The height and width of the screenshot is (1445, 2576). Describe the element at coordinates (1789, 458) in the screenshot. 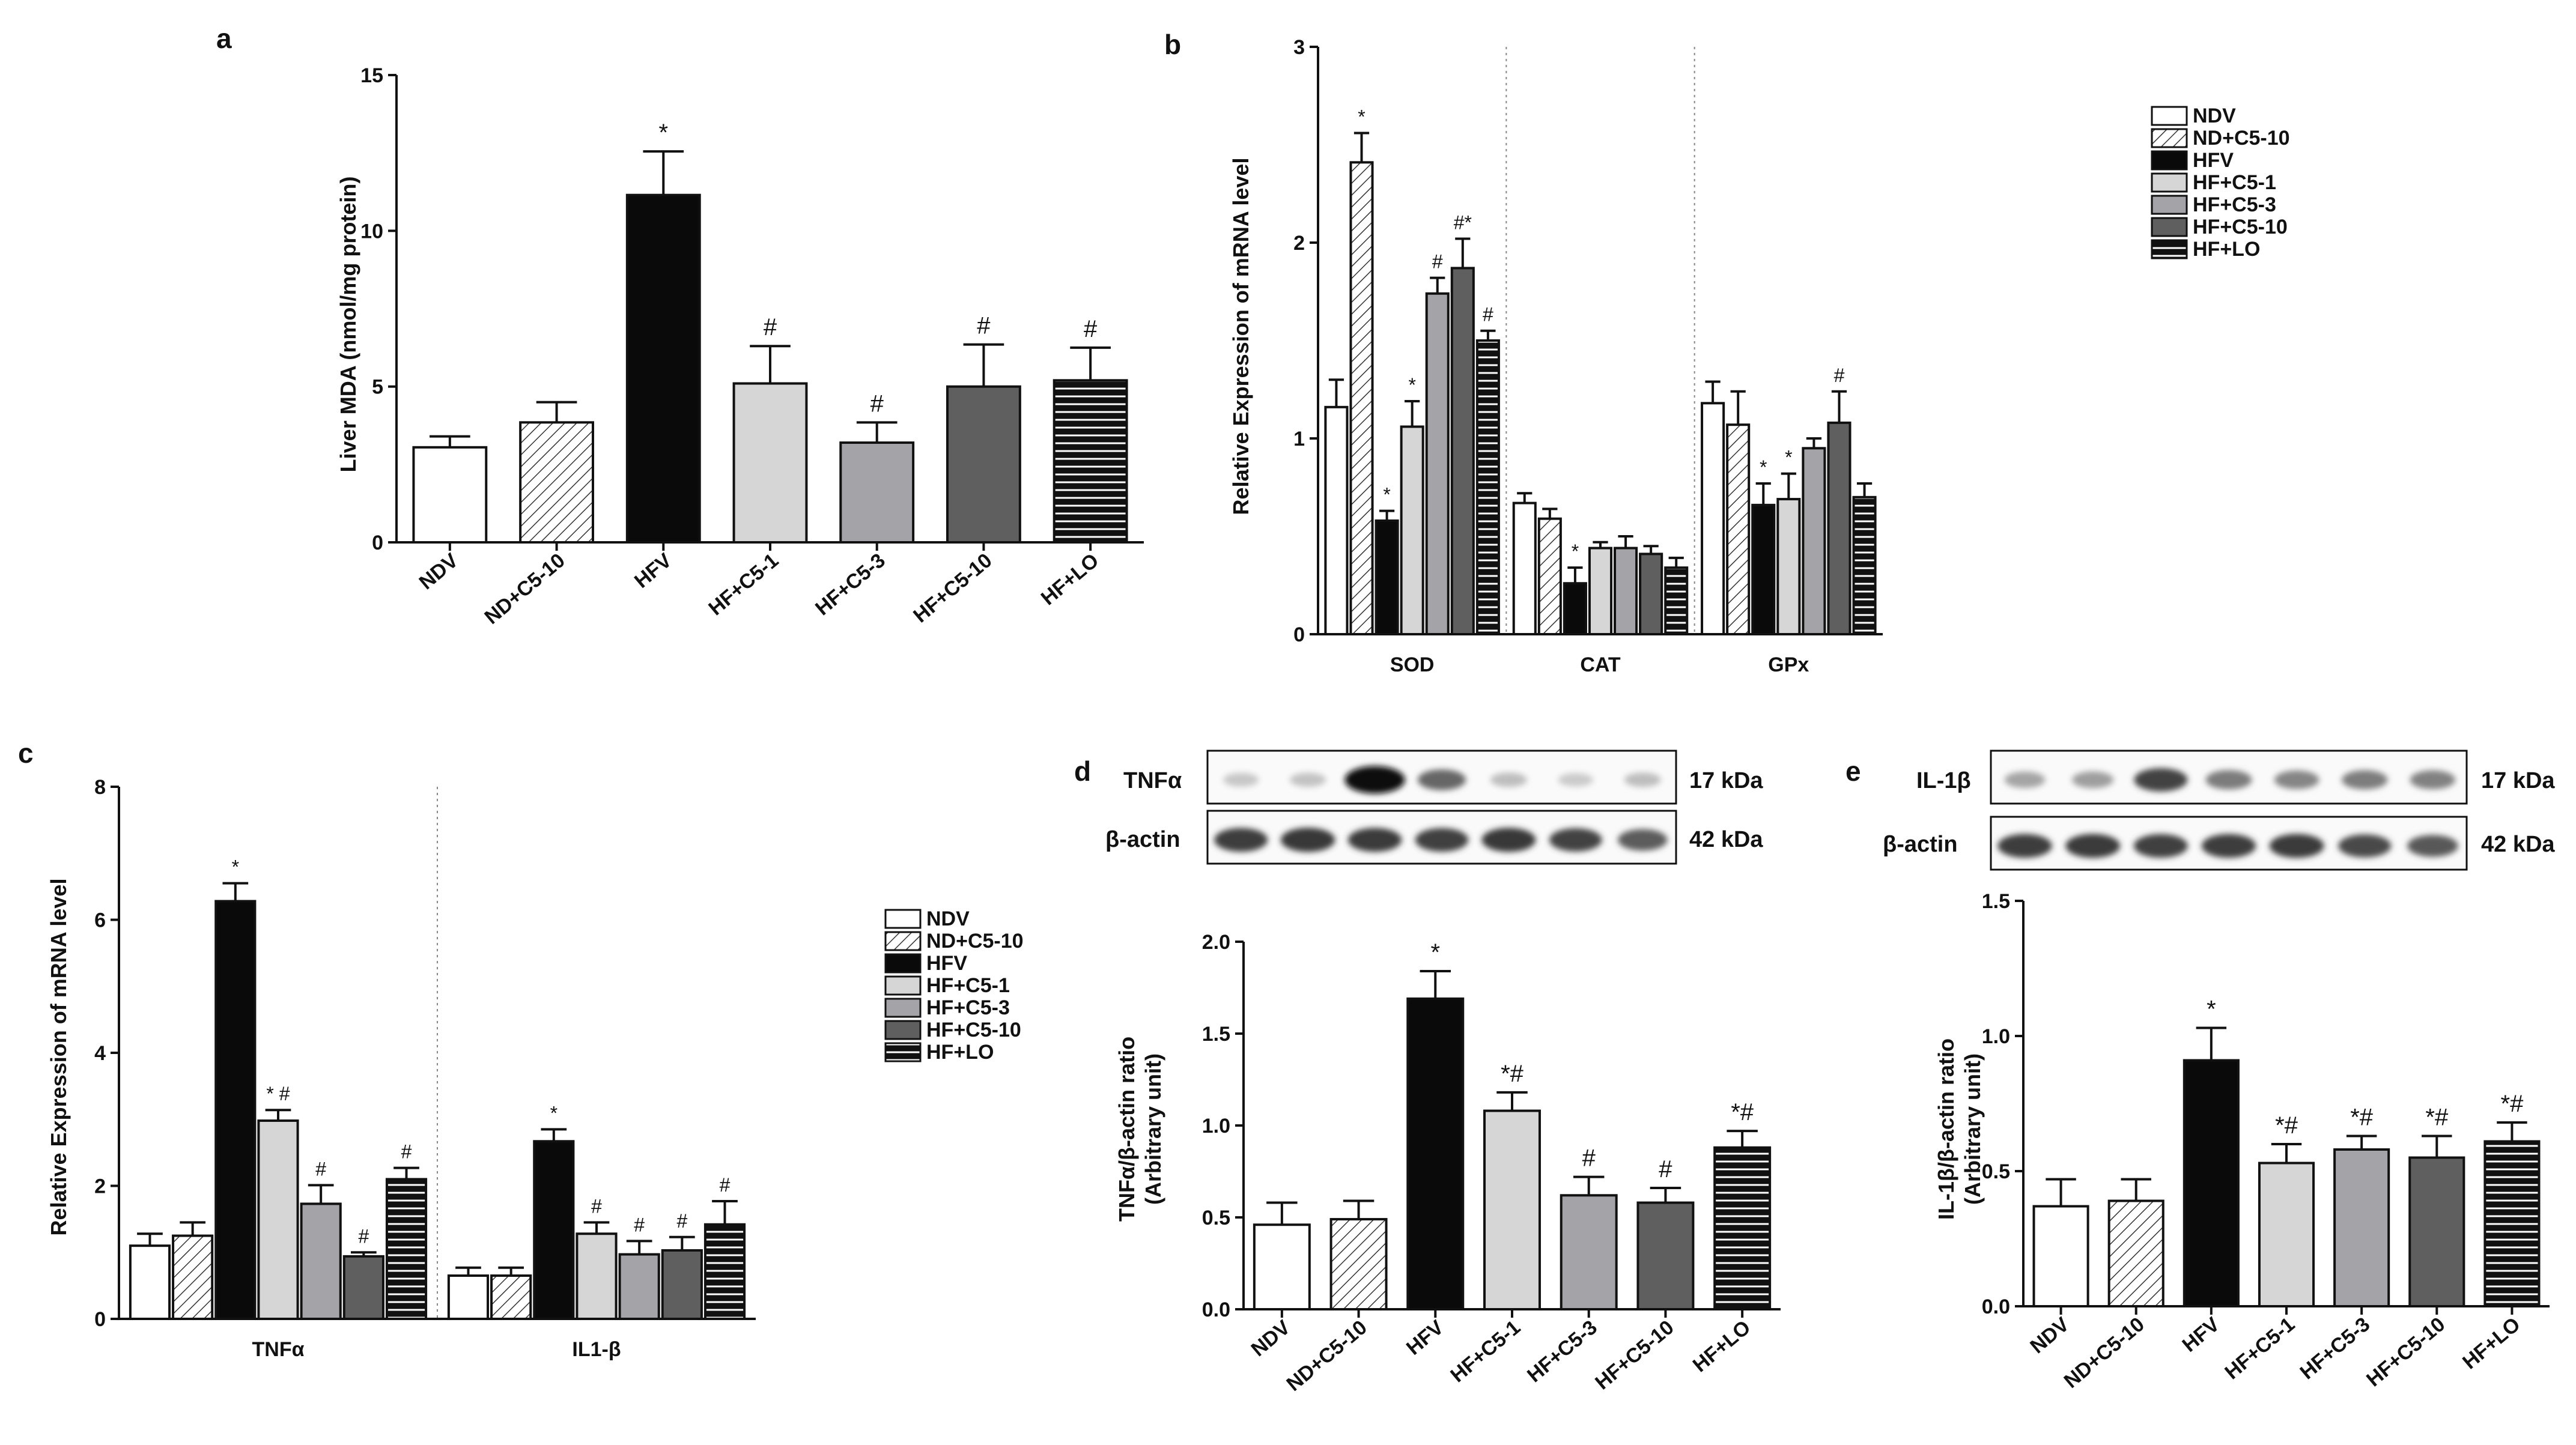

I see `annotation-b-2-3: *` at that location.